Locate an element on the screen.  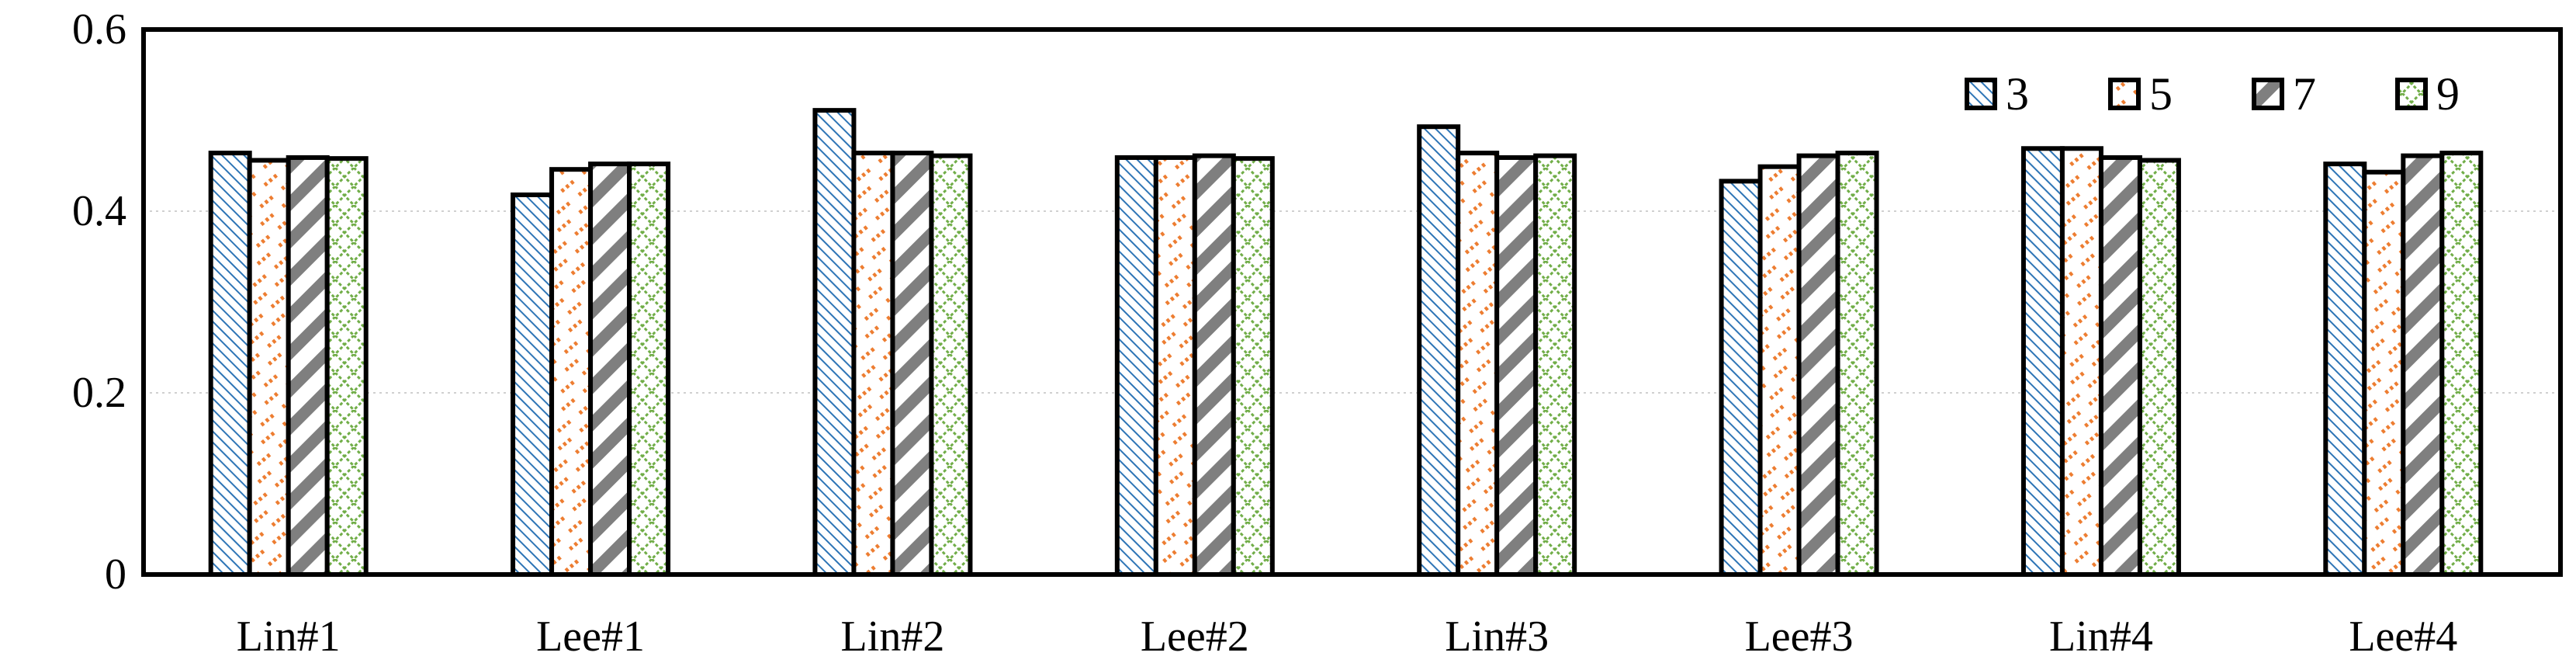
x-axis-categories: Lin#1 Lee#1 Lin#2 Lee#2 Lin#3 Lee#3 Lin#4 Lee#4 is located at coordinates (1347, 637).